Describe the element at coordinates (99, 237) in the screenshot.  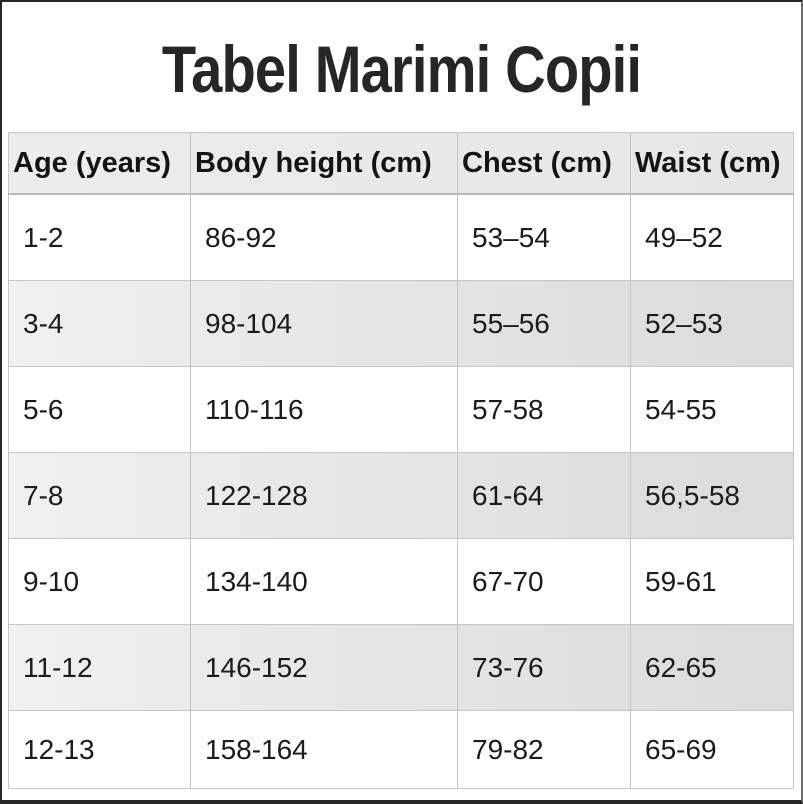
I see `cell-age: 1-2` at that location.